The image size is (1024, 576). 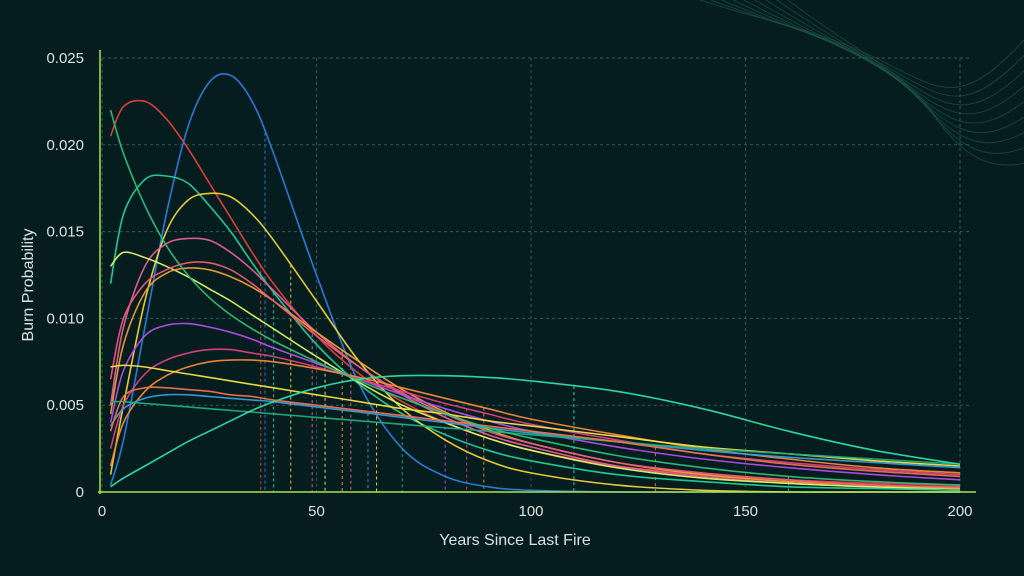 I want to click on y-tick-label: 0.005, so click(x=65, y=405).